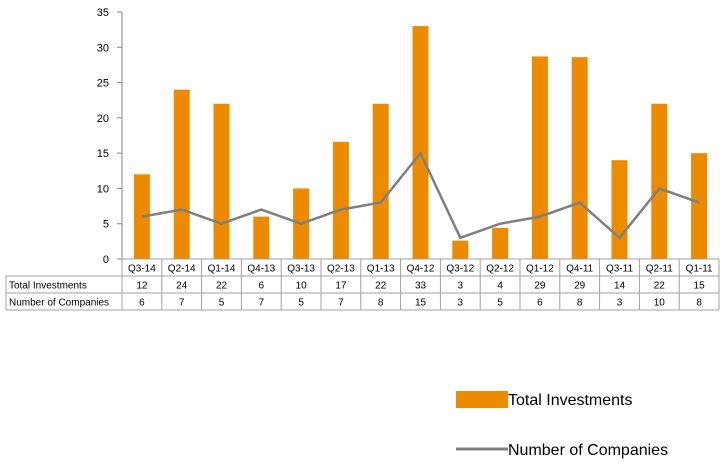  What do you see at coordinates (620, 286) in the screenshot?
I see `table-cell: 14` at bounding box center [620, 286].